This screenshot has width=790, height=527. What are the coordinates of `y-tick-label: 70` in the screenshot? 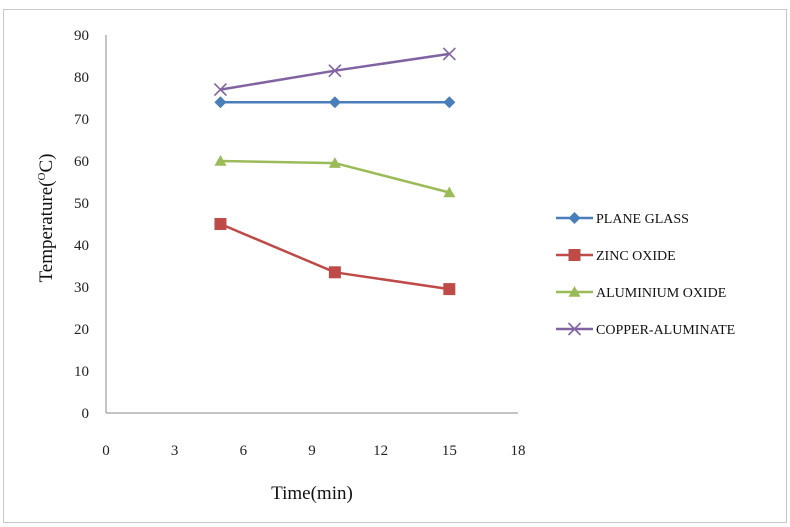 It's located at (81, 120).